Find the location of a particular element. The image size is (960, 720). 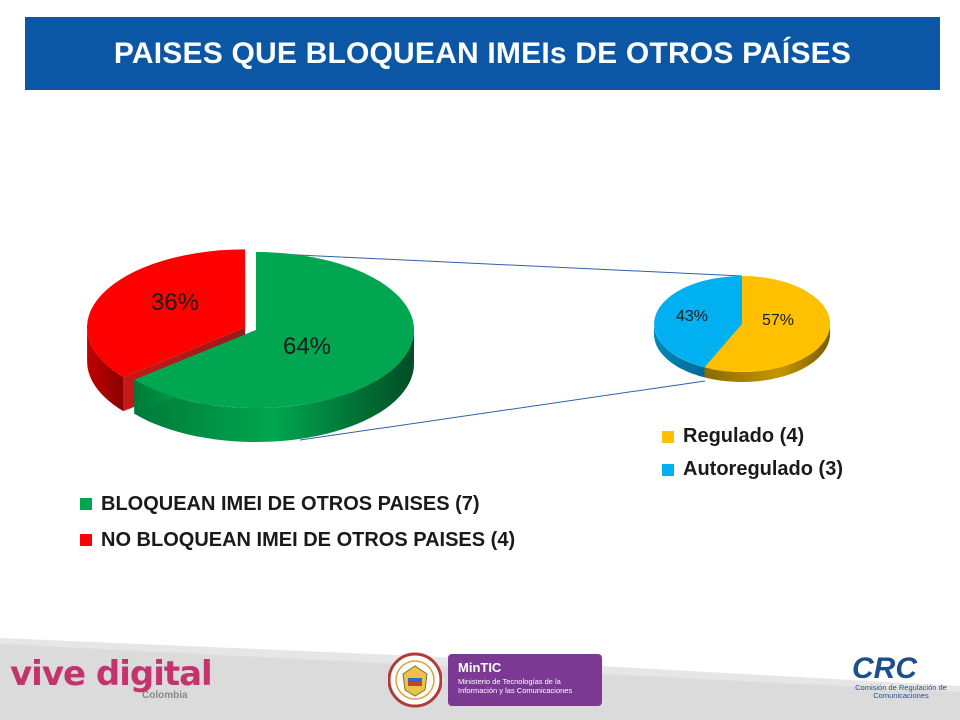

legend-label: BLOQUEAN IMEI DE OTROS PAISES (7) is located at coordinates (290, 503).